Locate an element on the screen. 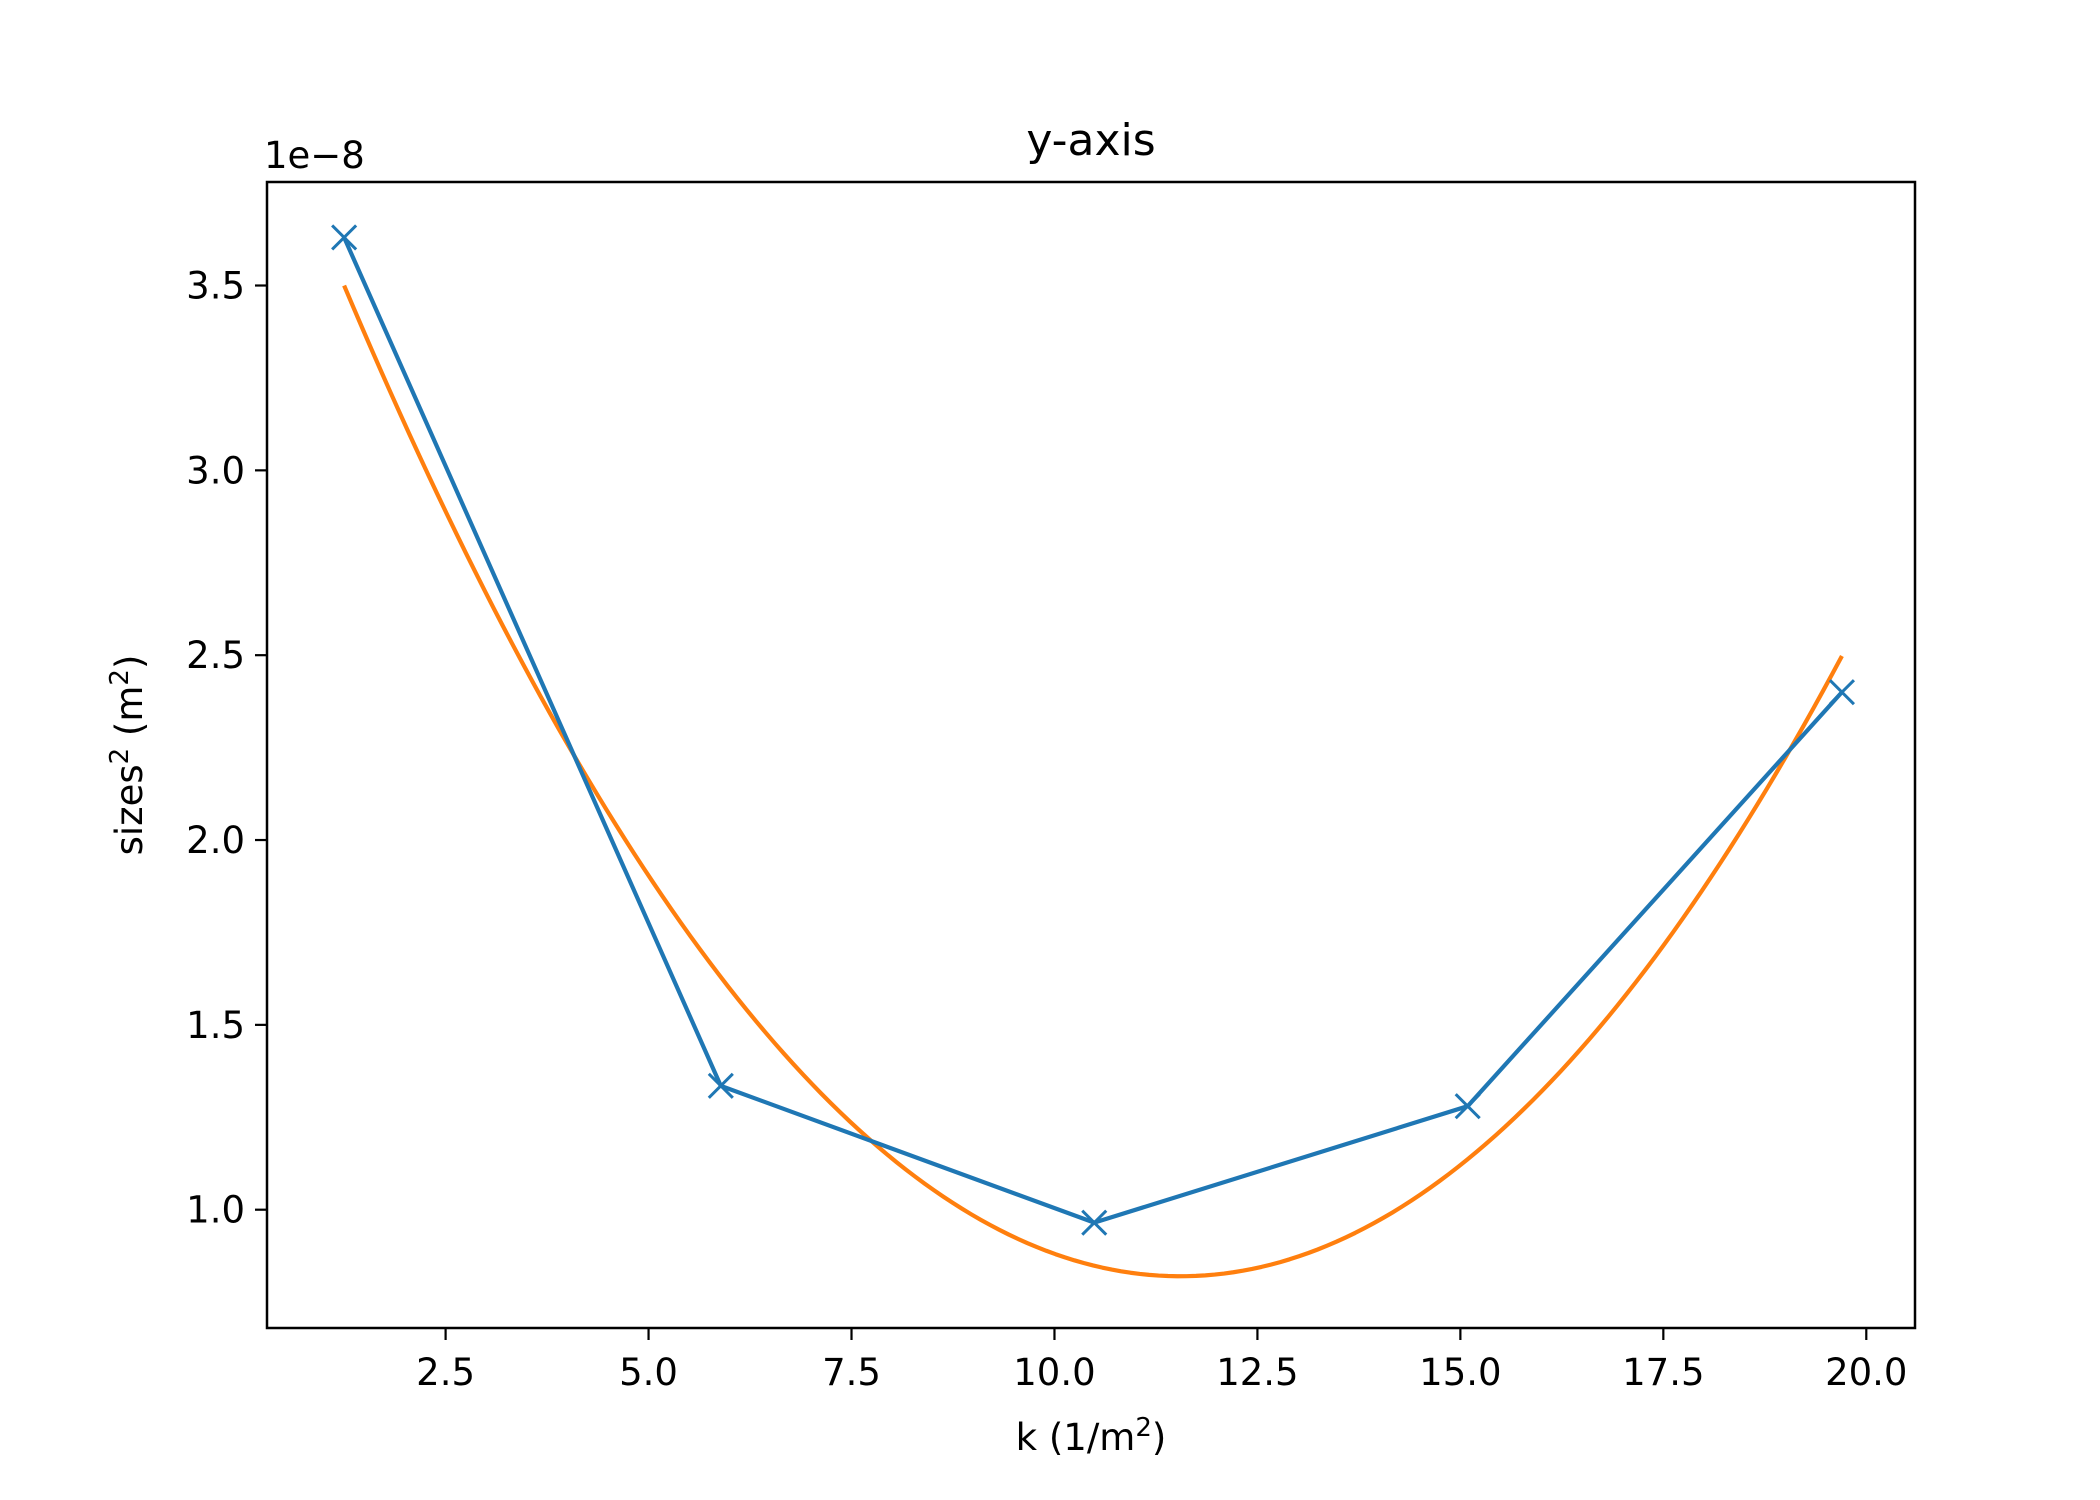  x-tick-label: 20.0 is located at coordinates (1866, 1372).